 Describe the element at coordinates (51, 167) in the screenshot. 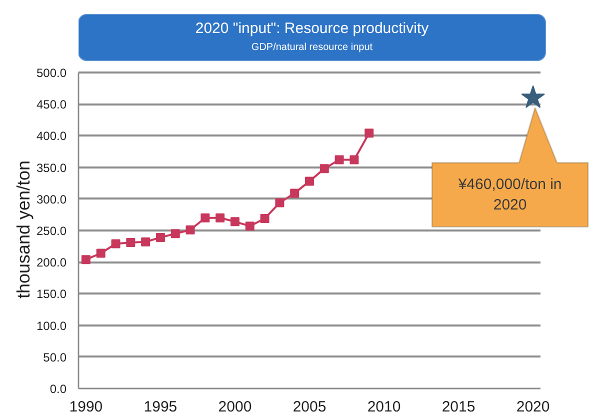

I see `y-tick-label: 350.0` at that location.